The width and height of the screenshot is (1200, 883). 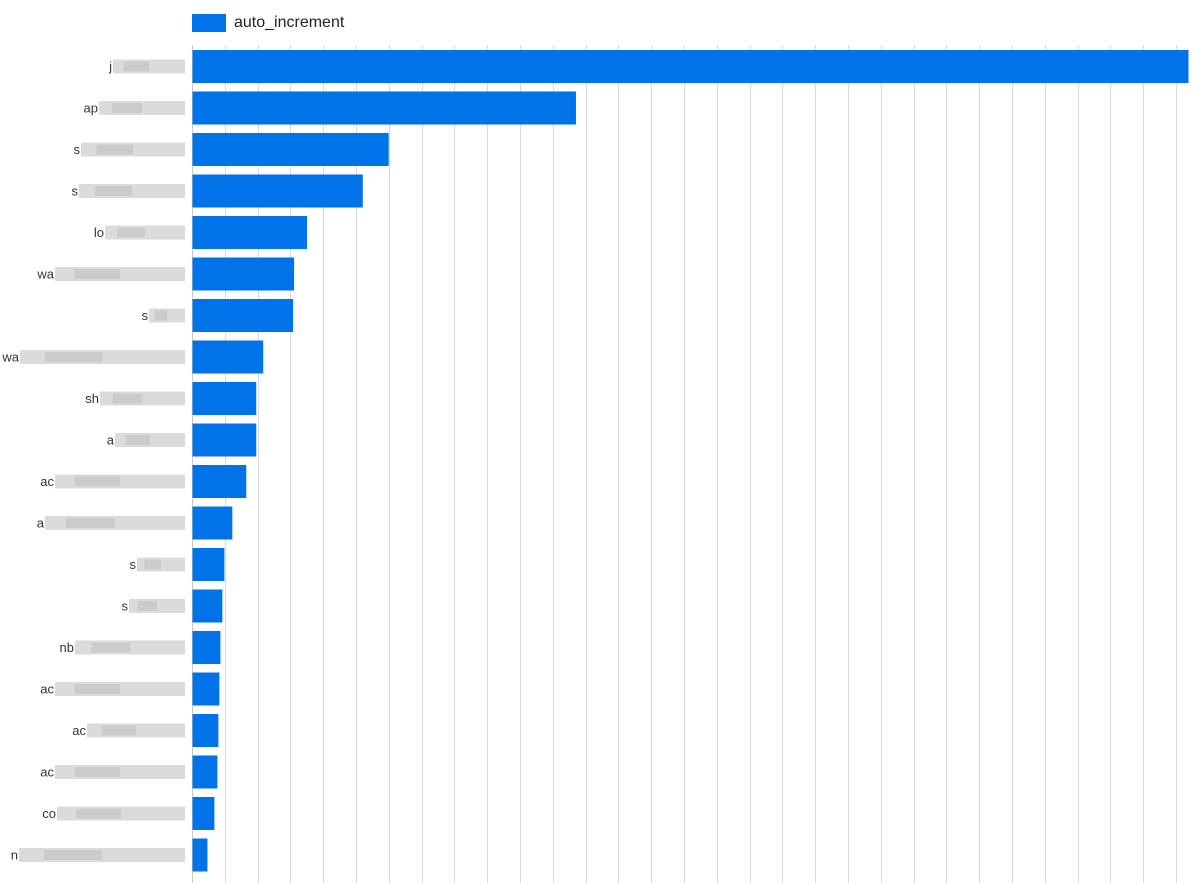 I want to click on legend-label: auto_increment, so click(x=289, y=22).